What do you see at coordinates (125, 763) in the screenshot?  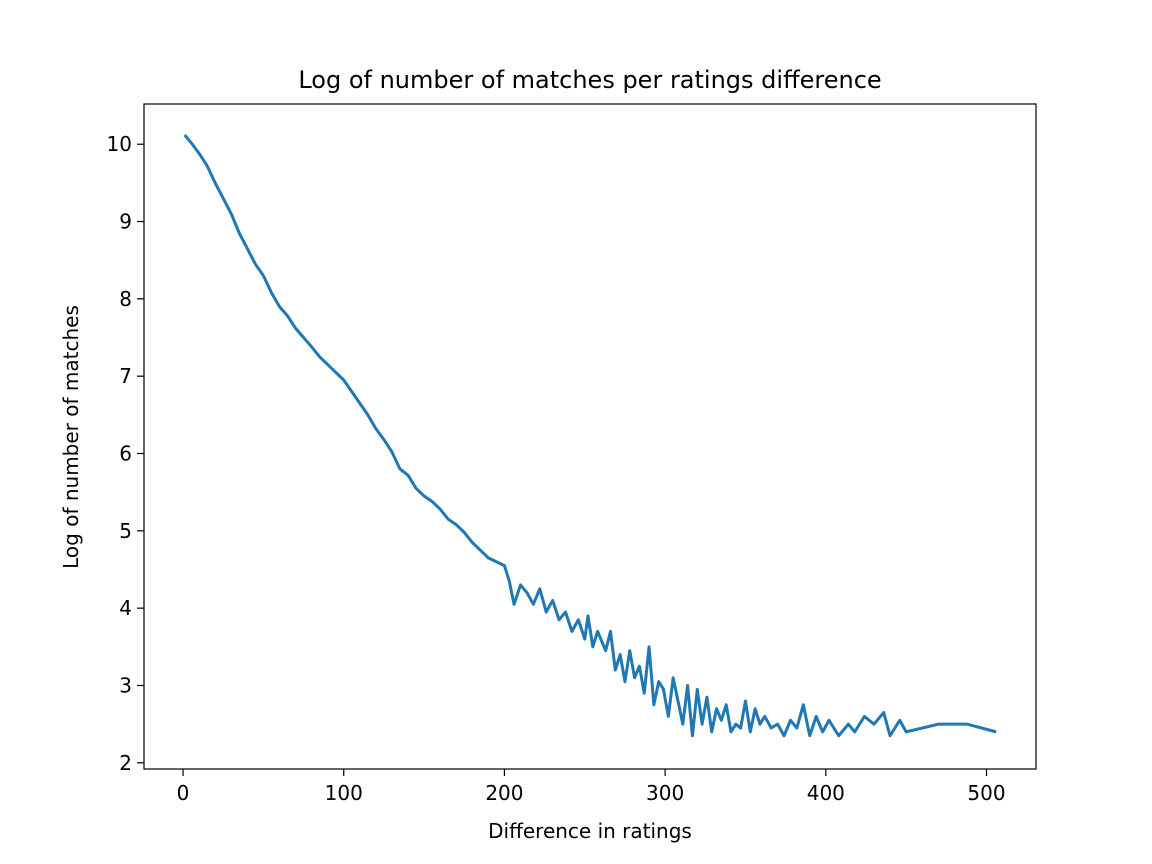 I see `y-tick-label: 2` at bounding box center [125, 763].